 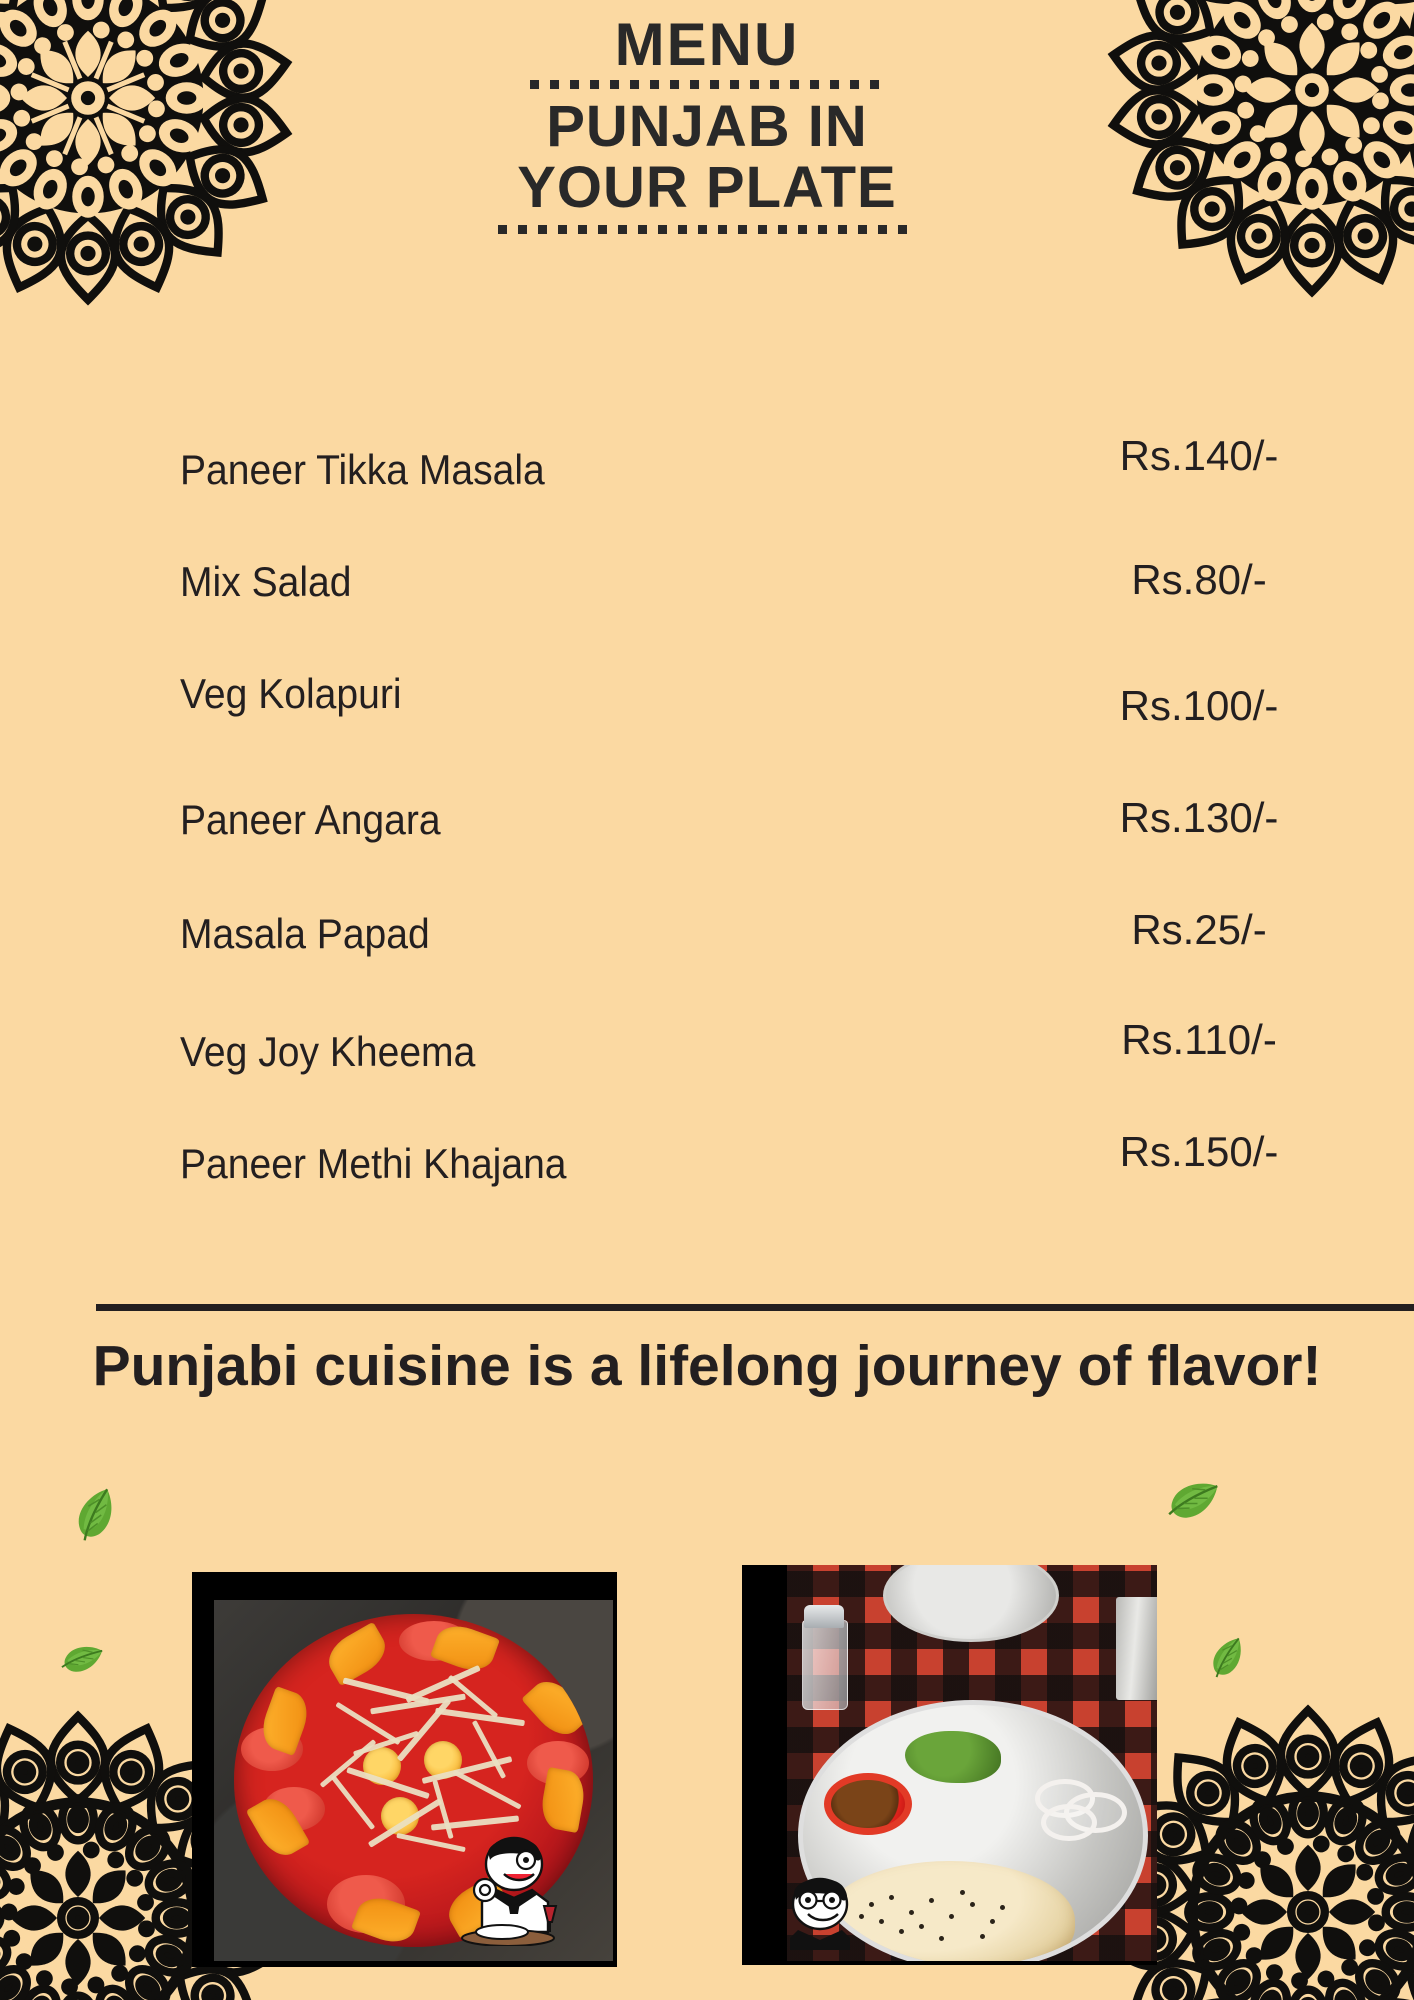 What do you see at coordinates (328, 1051) in the screenshot?
I see `menu-item-name: Veg Joy Kheema` at bounding box center [328, 1051].